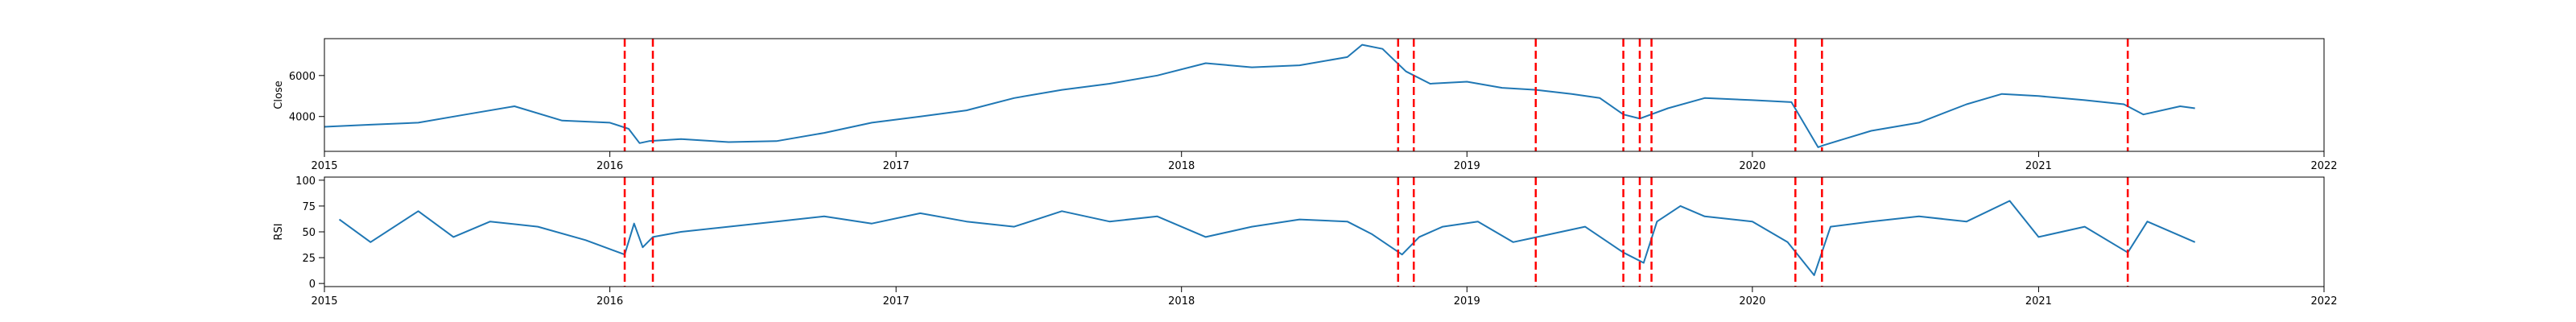  Describe the element at coordinates (305, 181) in the screenshot. I see `y-tick-label: 100` at that location.